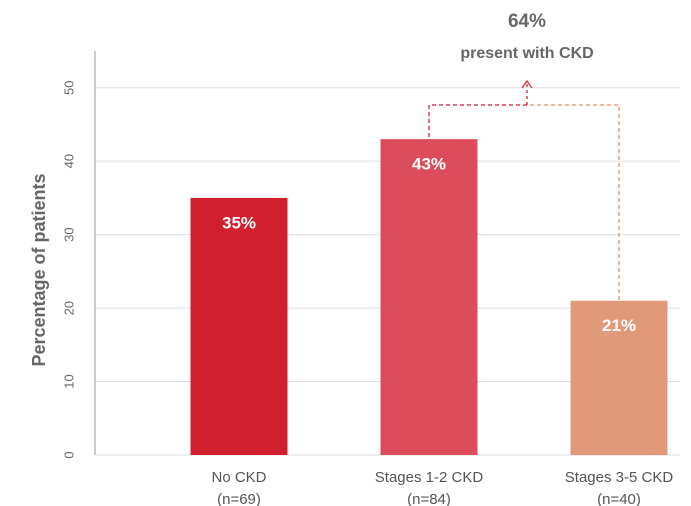 The height and width of the screenshot is (506, 691). Describe the element at coordinates (526, 53) in the screenshot. I see `annotation-text: present with CKD` at that location.